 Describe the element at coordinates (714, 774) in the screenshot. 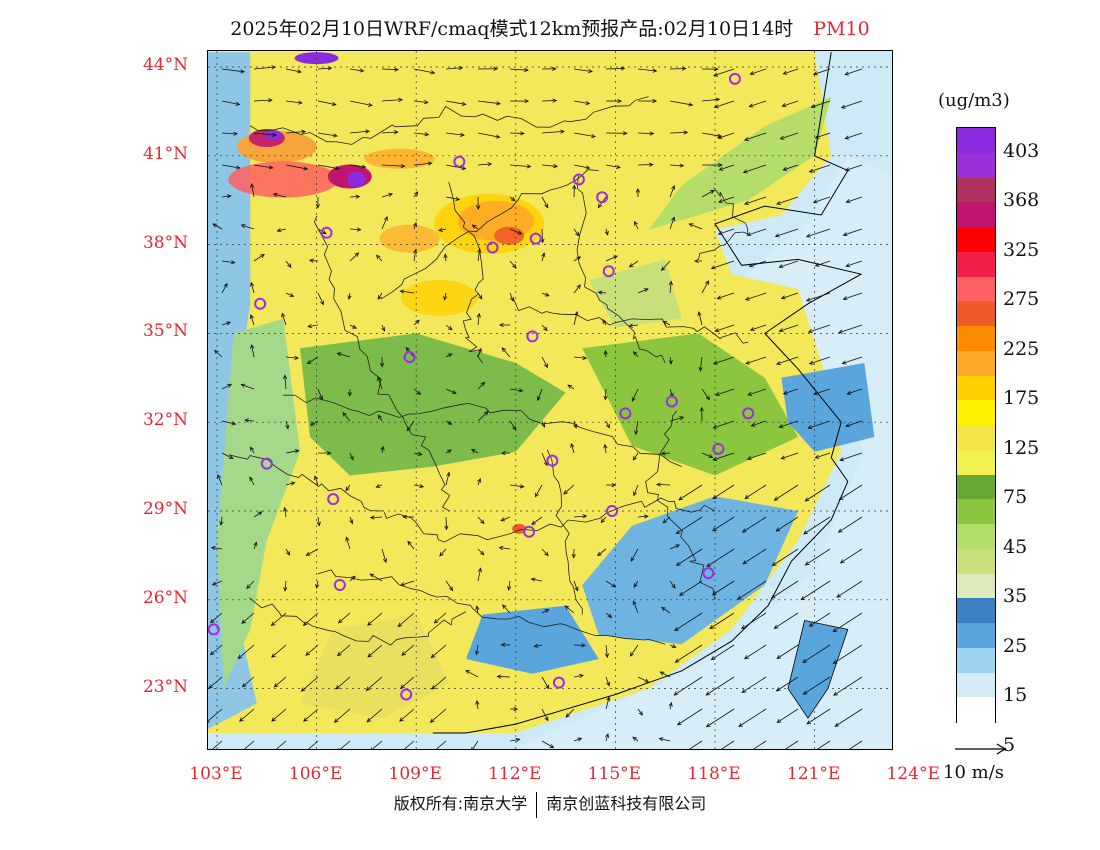

I see `longitude-label: 118°E` at that location.